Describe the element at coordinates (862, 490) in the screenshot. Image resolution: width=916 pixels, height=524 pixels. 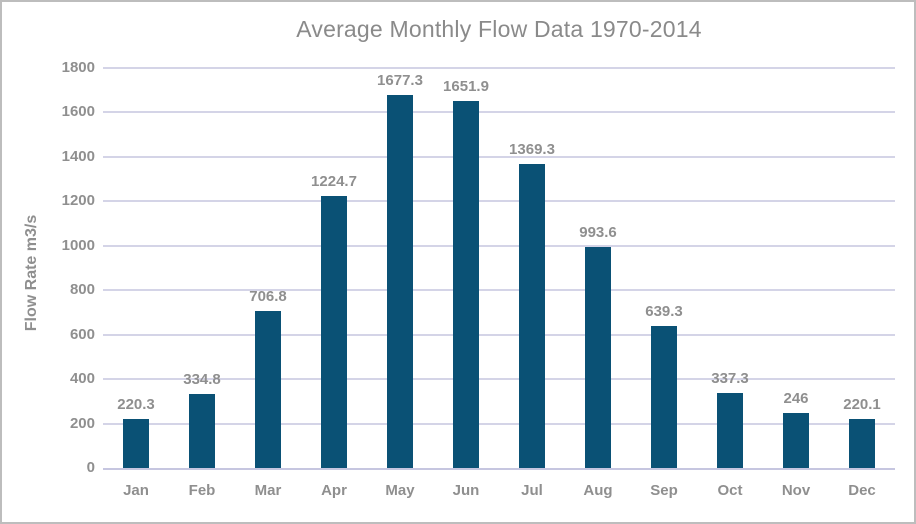
I see `x-axis-label-dec: Dec` at that location.